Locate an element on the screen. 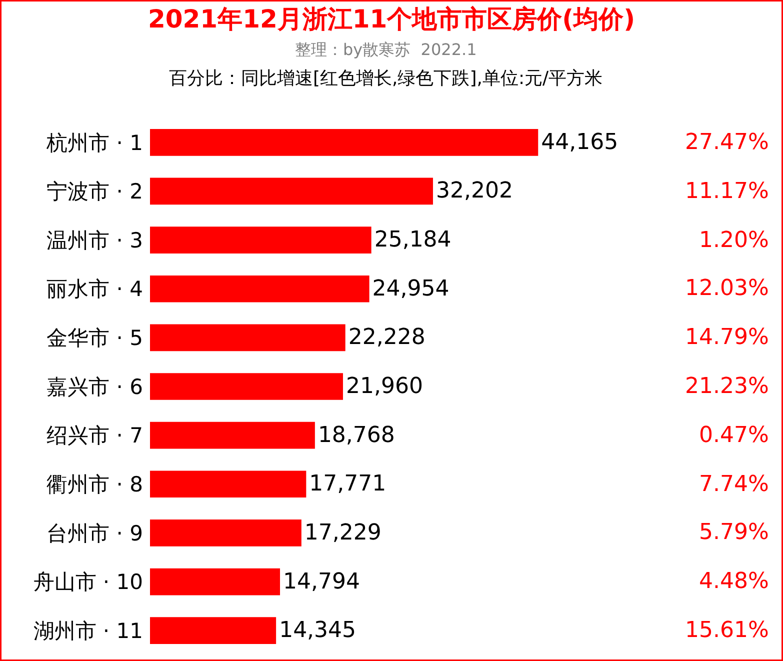 The height and width of the screenshot is (661, 783). data-label: 17,771 is located at coordinates (347, 484).